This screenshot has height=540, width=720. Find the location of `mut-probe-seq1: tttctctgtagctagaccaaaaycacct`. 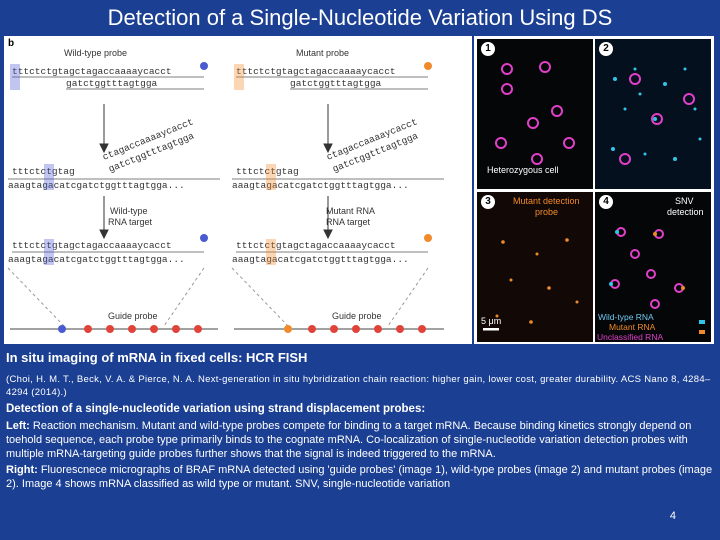

mut-probe-seq1: tttctctgtagctagaccaaaaycacct is located at coordinates (316, 71).